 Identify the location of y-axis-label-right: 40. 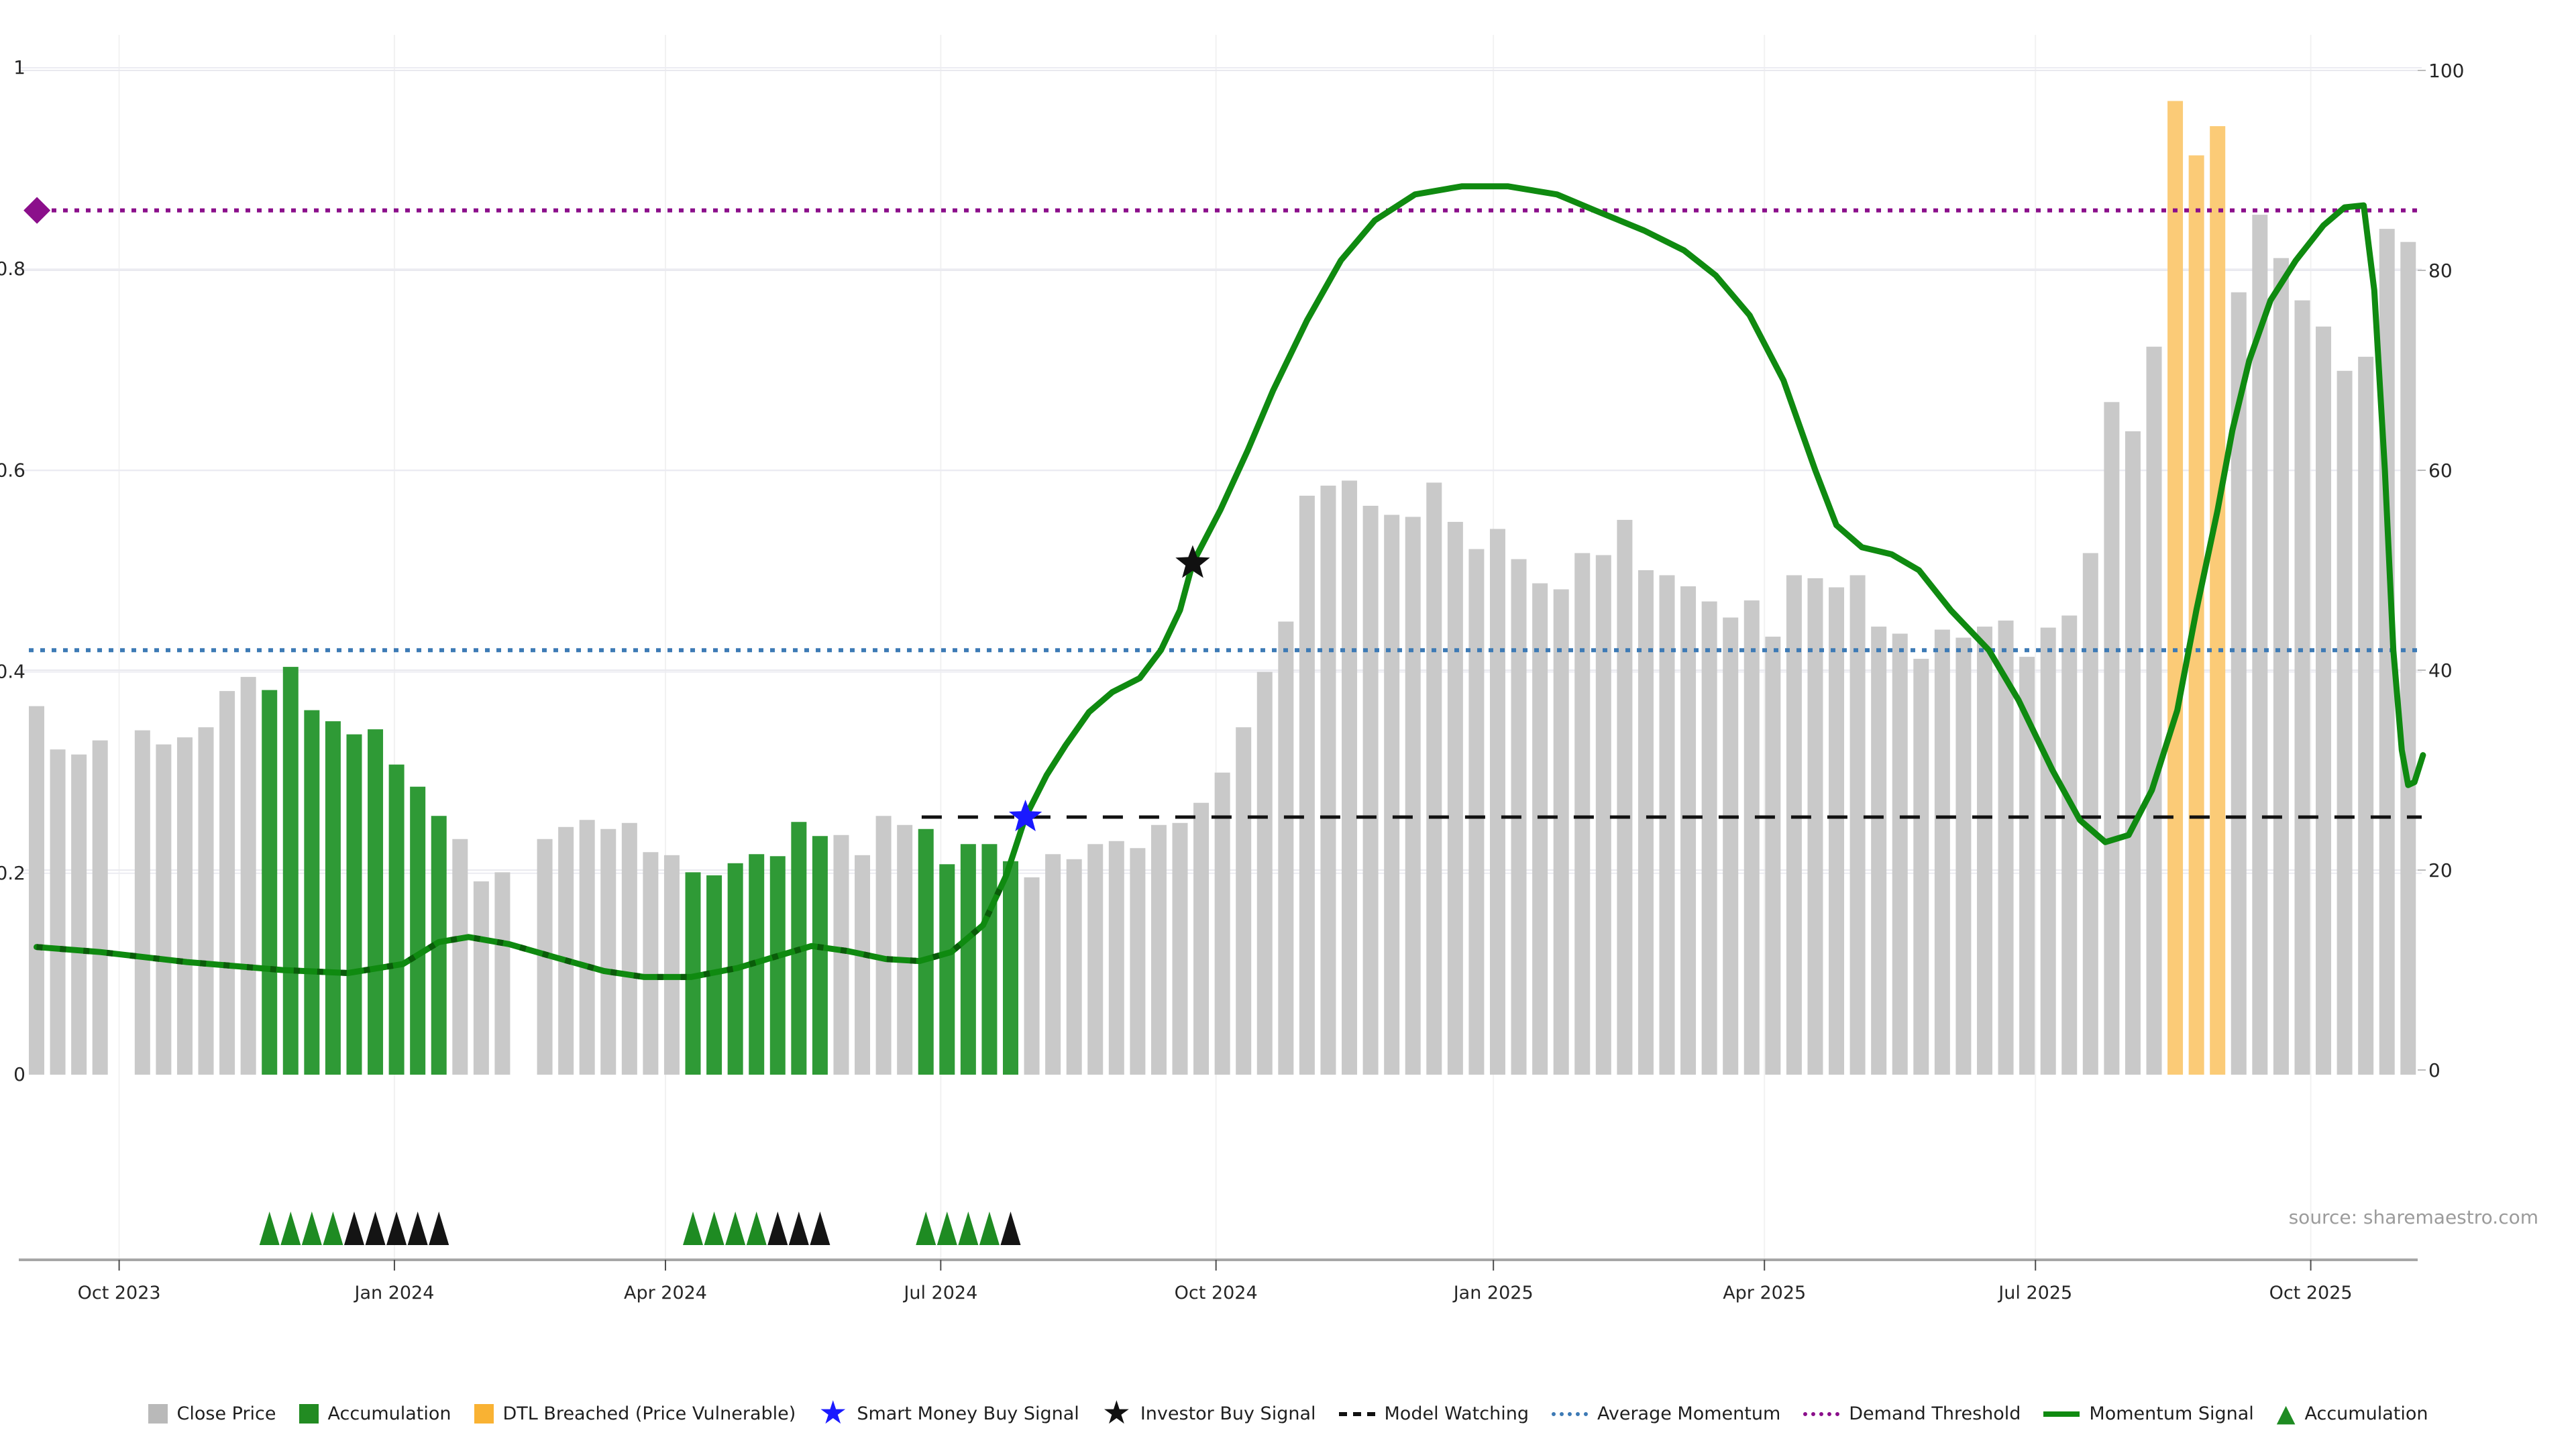
(2440, 670).